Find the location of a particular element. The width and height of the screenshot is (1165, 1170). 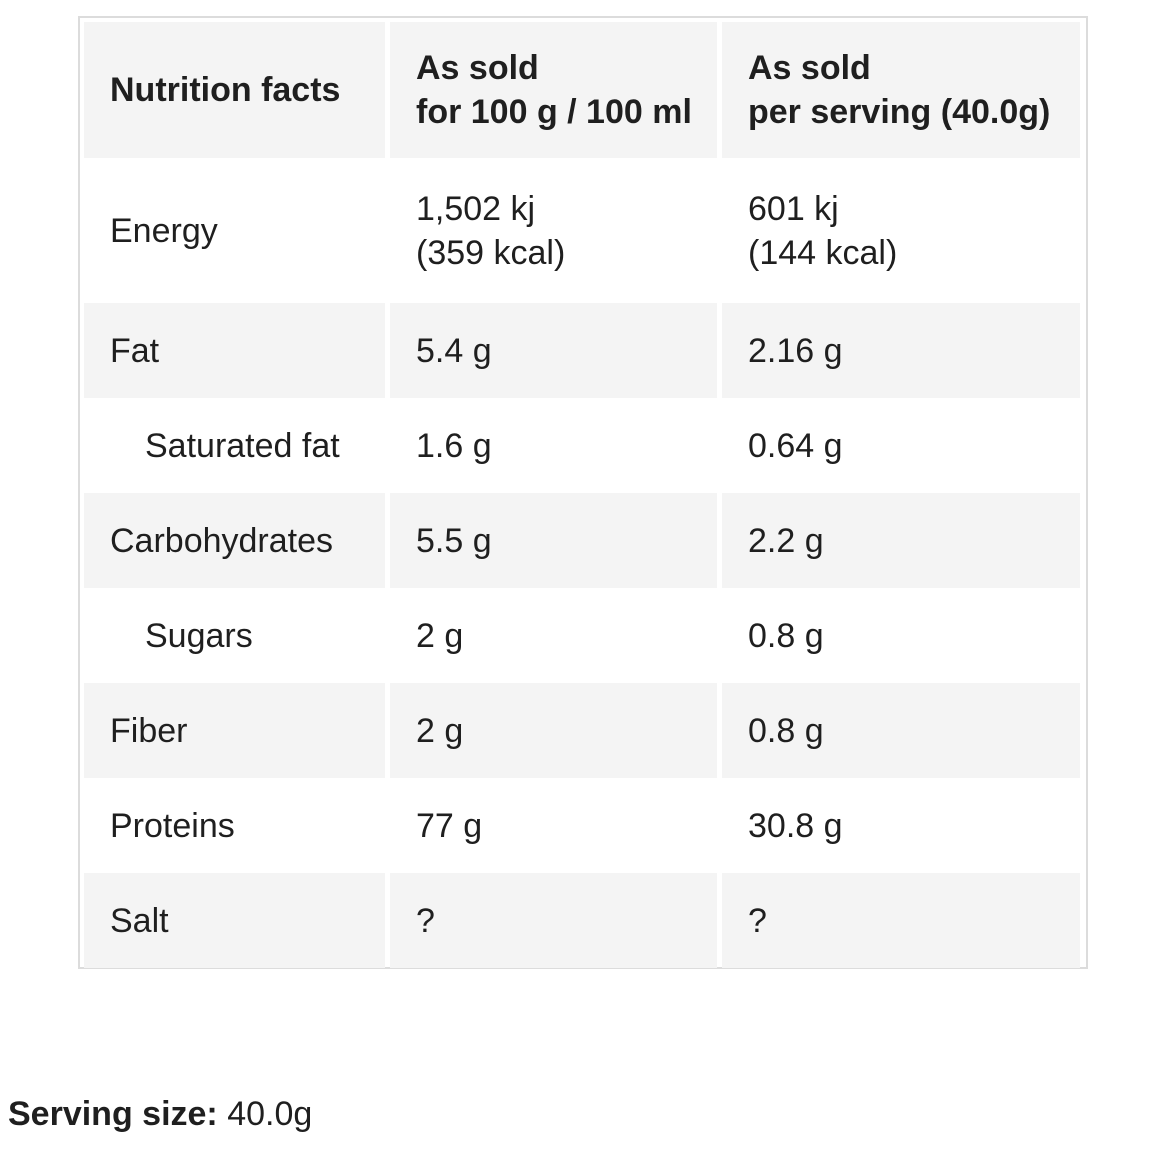

value-per-100-kj: 1,502 kj is located at coordinates (476, 208).